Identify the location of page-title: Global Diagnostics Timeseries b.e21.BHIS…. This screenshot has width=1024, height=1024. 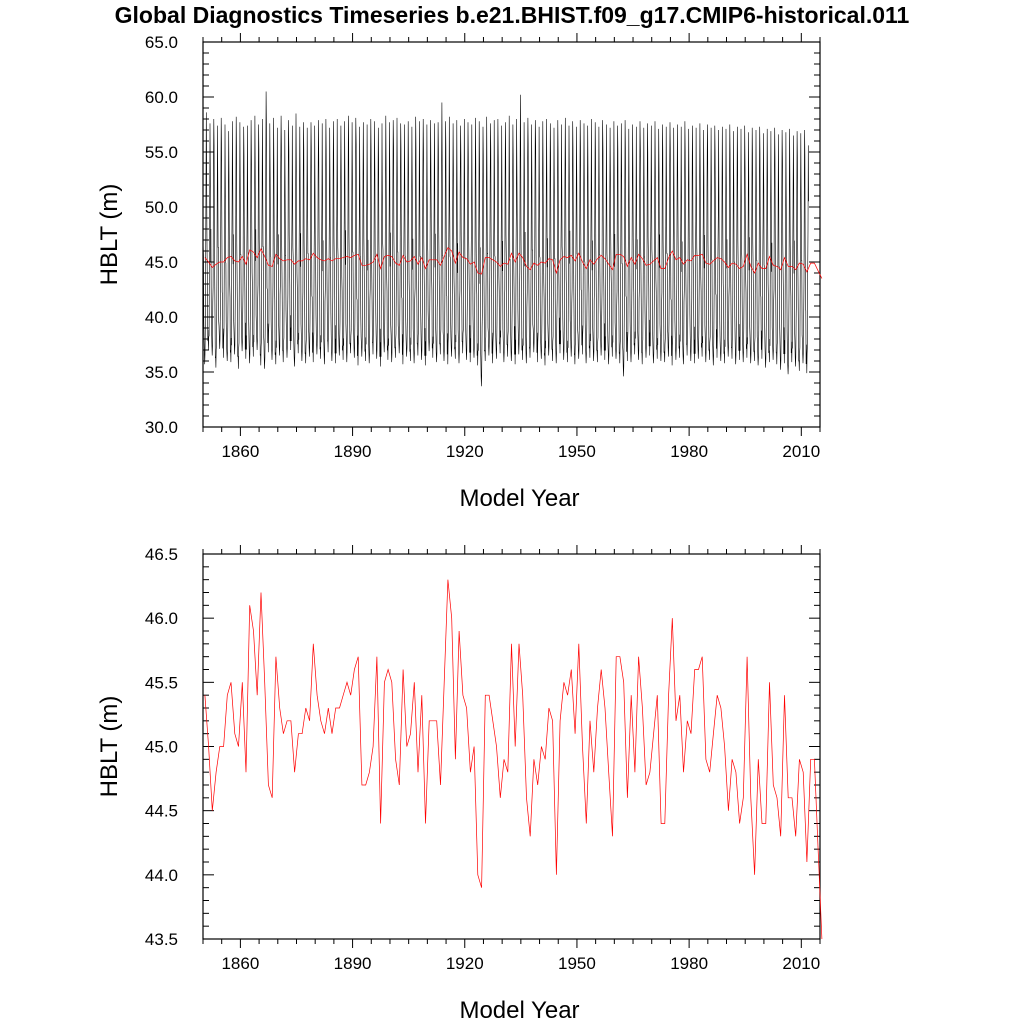
(512, 15).